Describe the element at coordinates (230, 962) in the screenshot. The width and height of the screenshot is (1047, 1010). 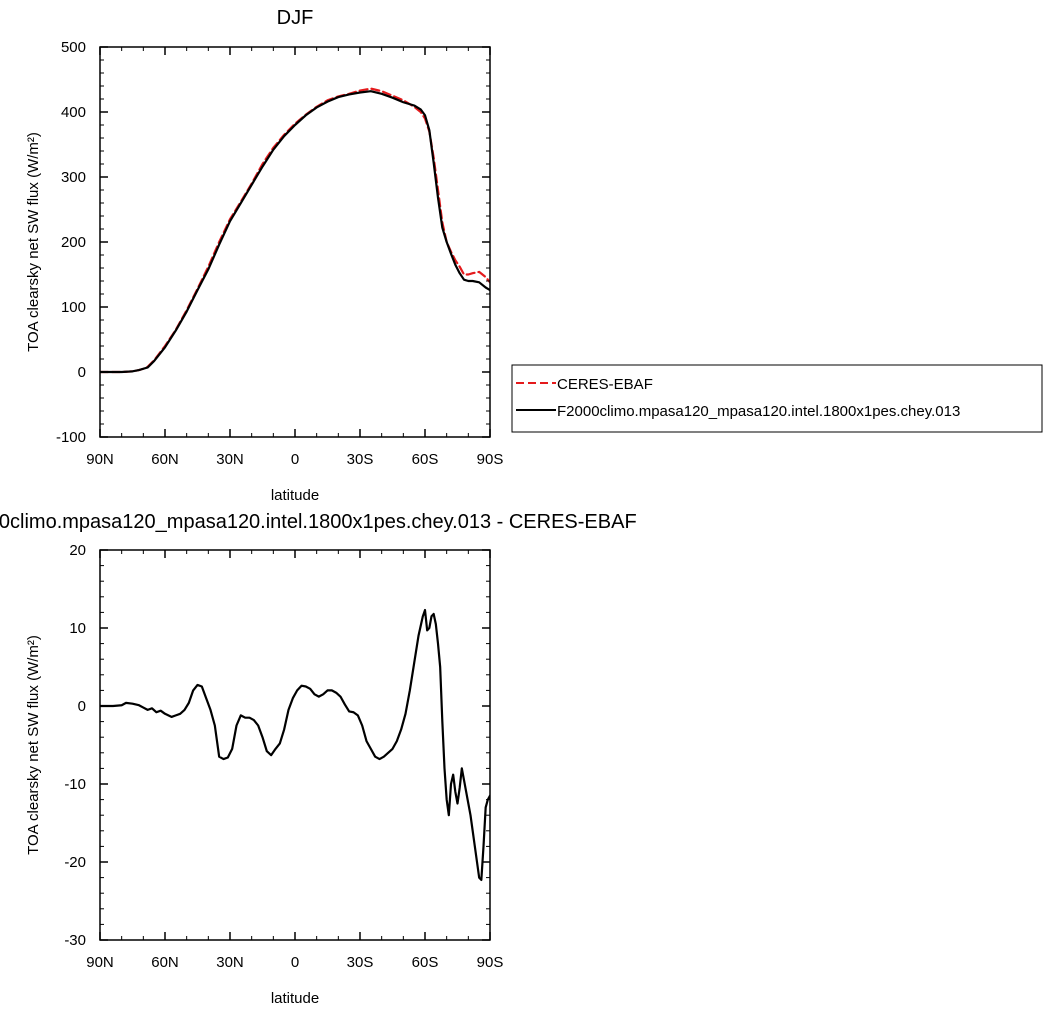
I see `bottom-x-tick-label: 30N` at that location.